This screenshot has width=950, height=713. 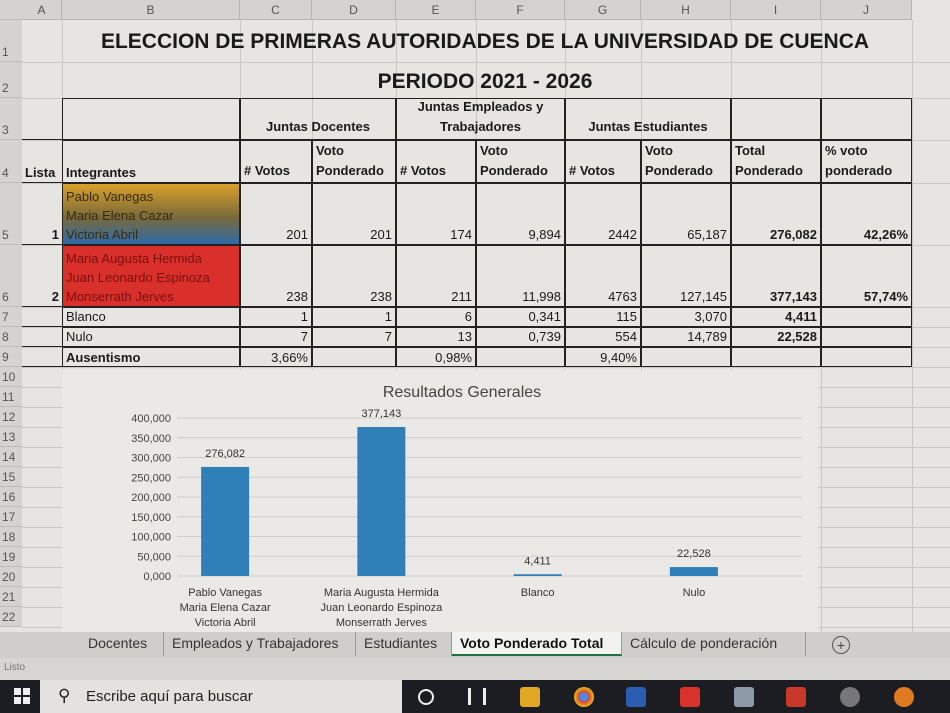 I want to click on value-cell: 377,143, so click(x=776, y=276).